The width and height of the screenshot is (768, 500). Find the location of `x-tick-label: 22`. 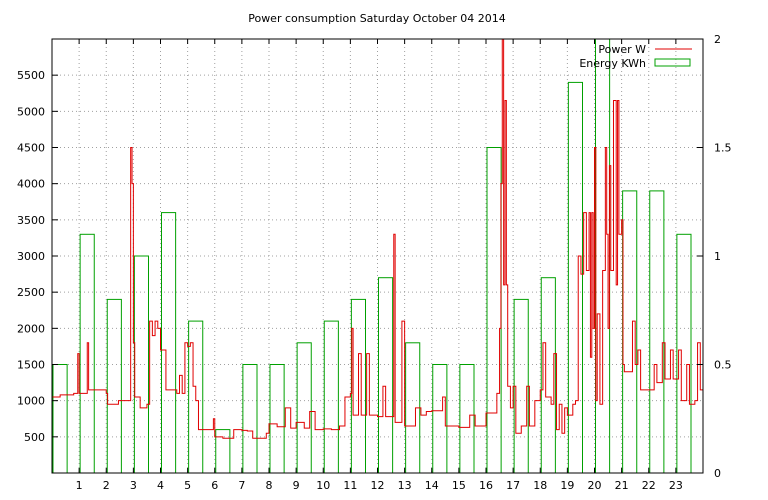

x-tick-label: 22 is located at coordinates (649, 485).